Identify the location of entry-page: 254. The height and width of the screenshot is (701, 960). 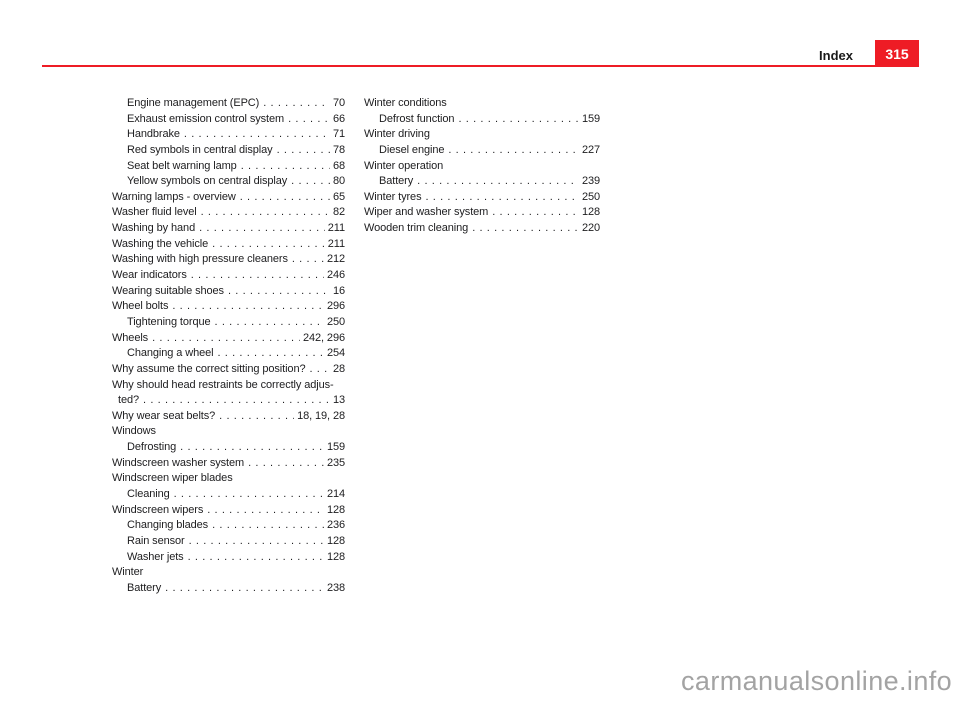
(335, 353).